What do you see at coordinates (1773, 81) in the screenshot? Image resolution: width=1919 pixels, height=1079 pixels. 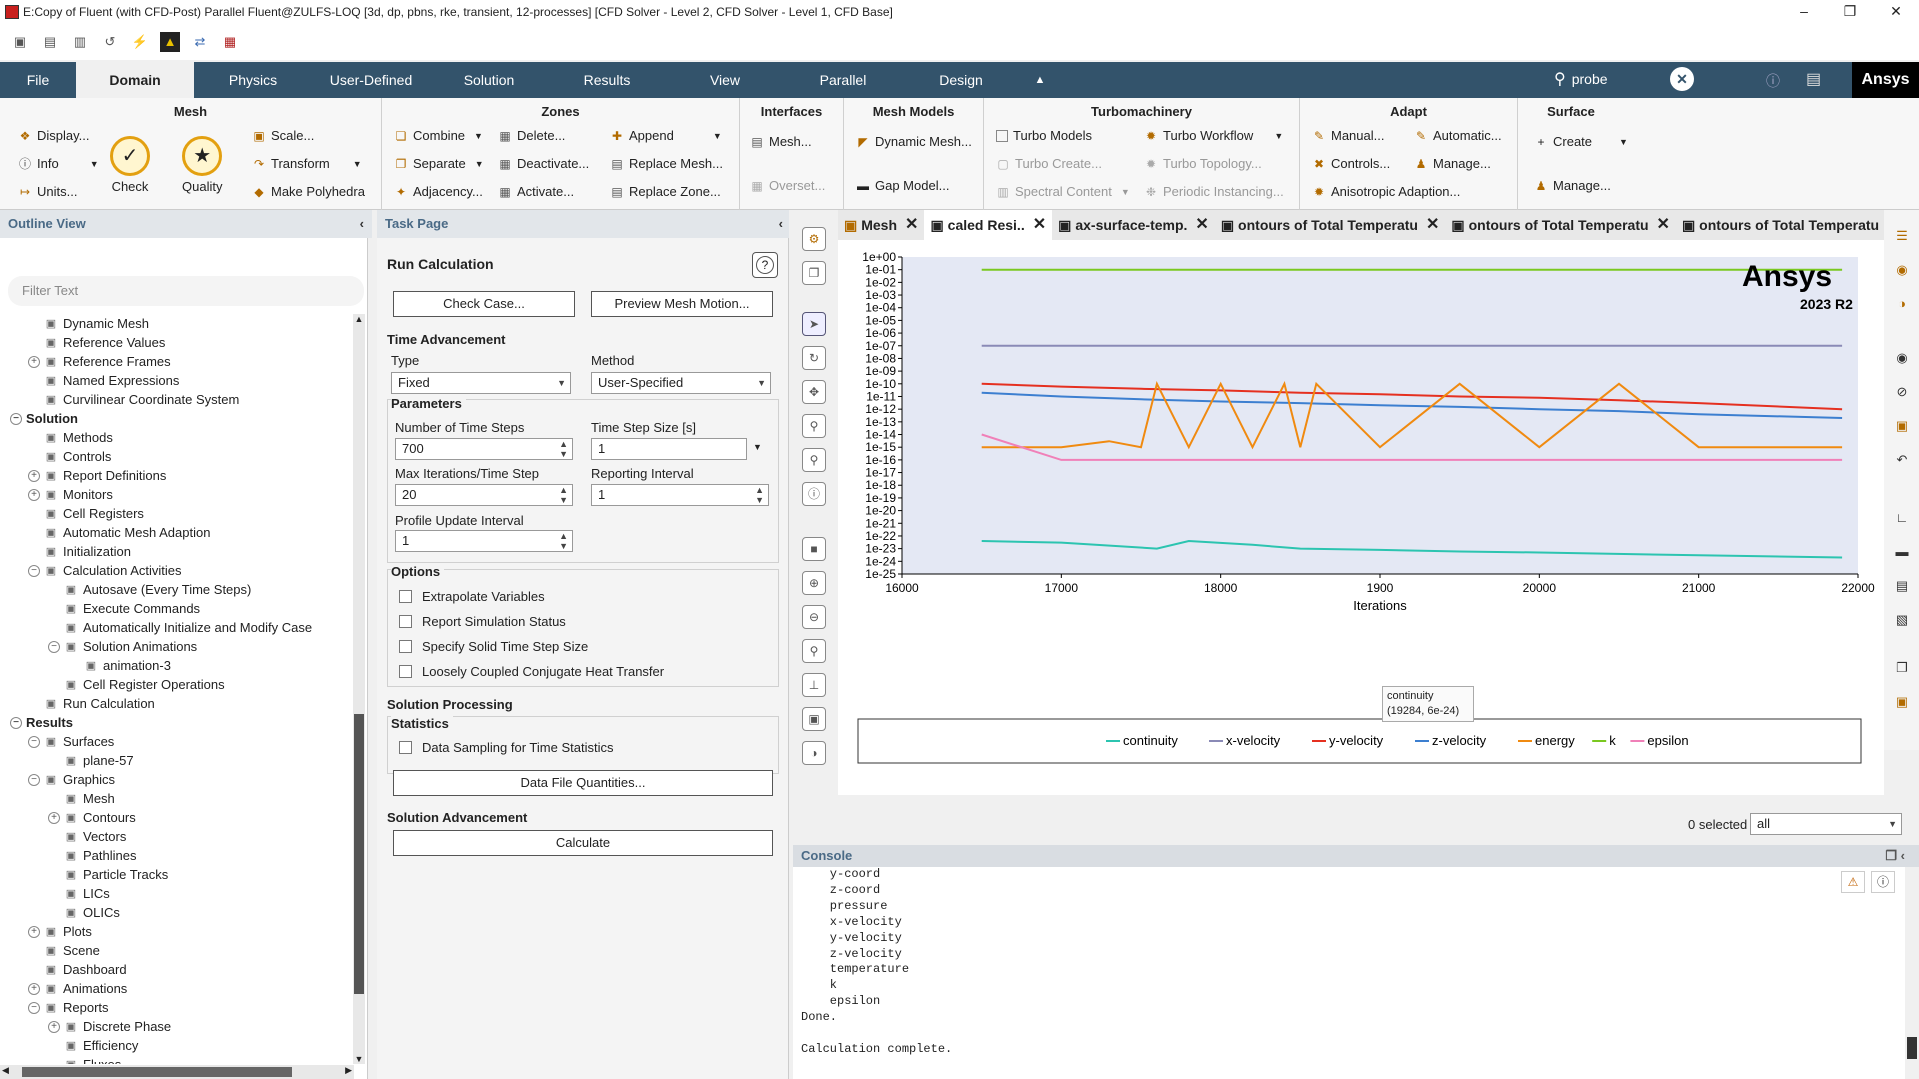 I see `help-icon: ⓘ` at bounding box center [1773, 81].